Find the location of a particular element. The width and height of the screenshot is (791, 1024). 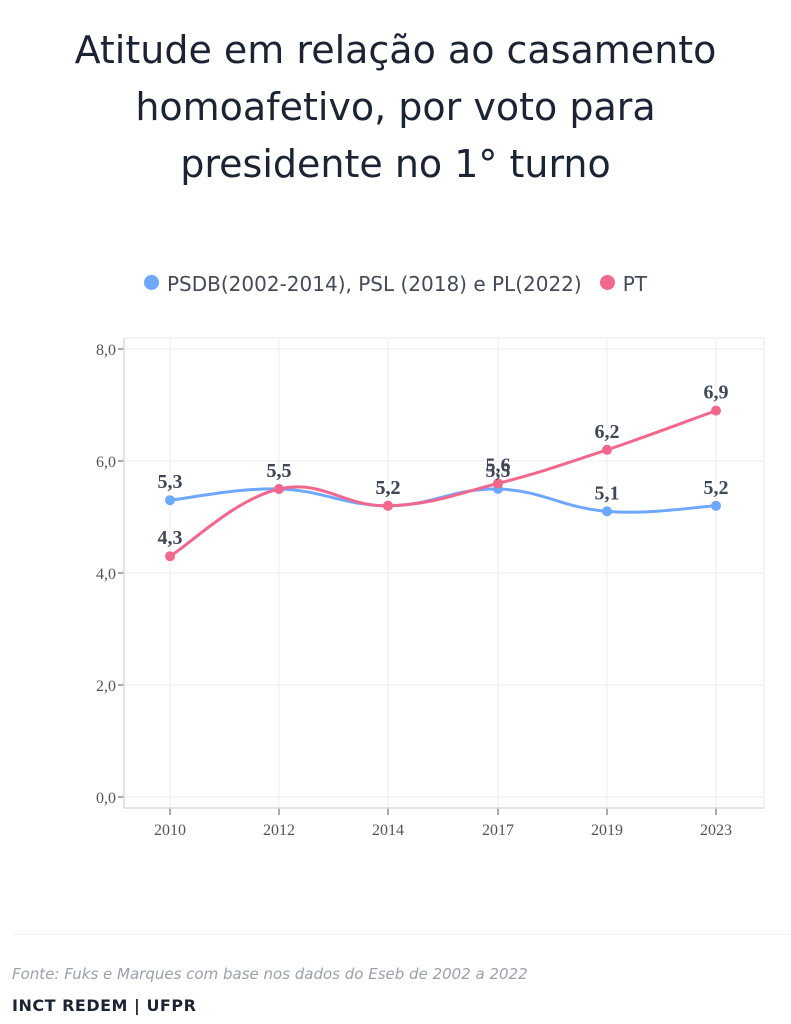

title-line-2: homoafetivo, por voto para is located at coordinates (395, 107).